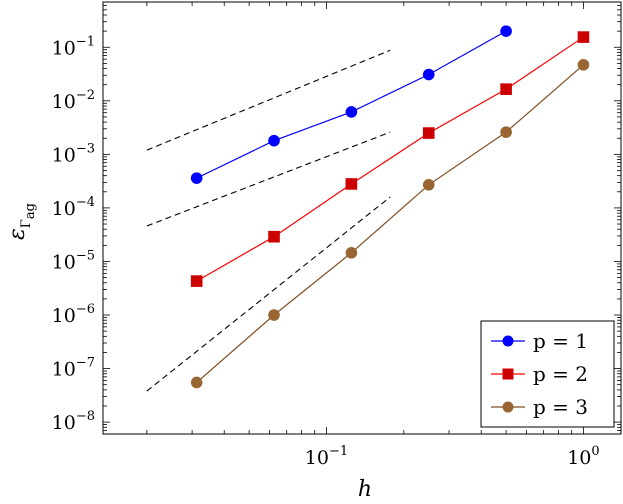 This screenshot has width=623, height=504. Describe the element at coordinates (365, 489) in the screenshot. I see `x-axis-label: h` at that location.